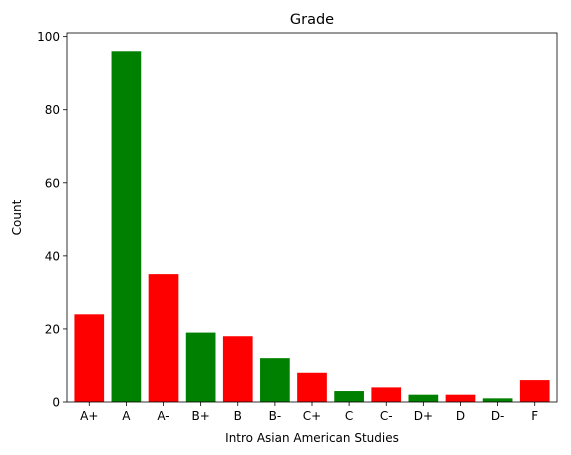 The image size is (571, 455). Describe the element at coordinates (163, 338) in the screenshot. I see `bar-A-` at that location.